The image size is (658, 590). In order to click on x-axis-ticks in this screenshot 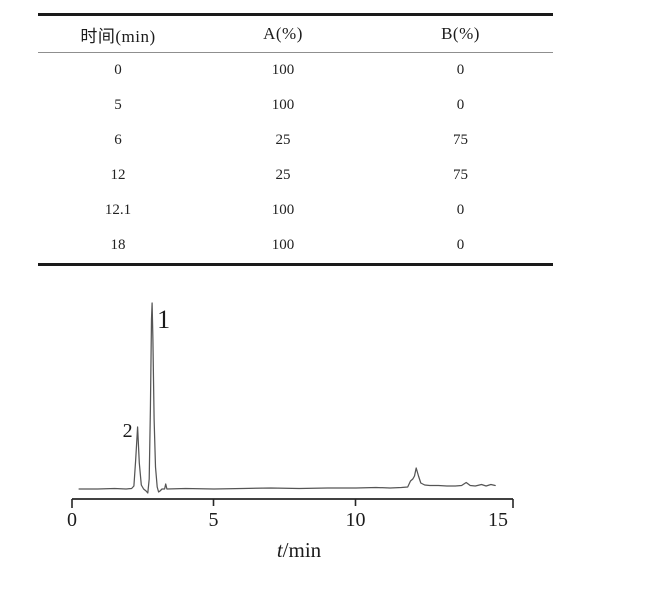, I will do `click(292, 503)`.